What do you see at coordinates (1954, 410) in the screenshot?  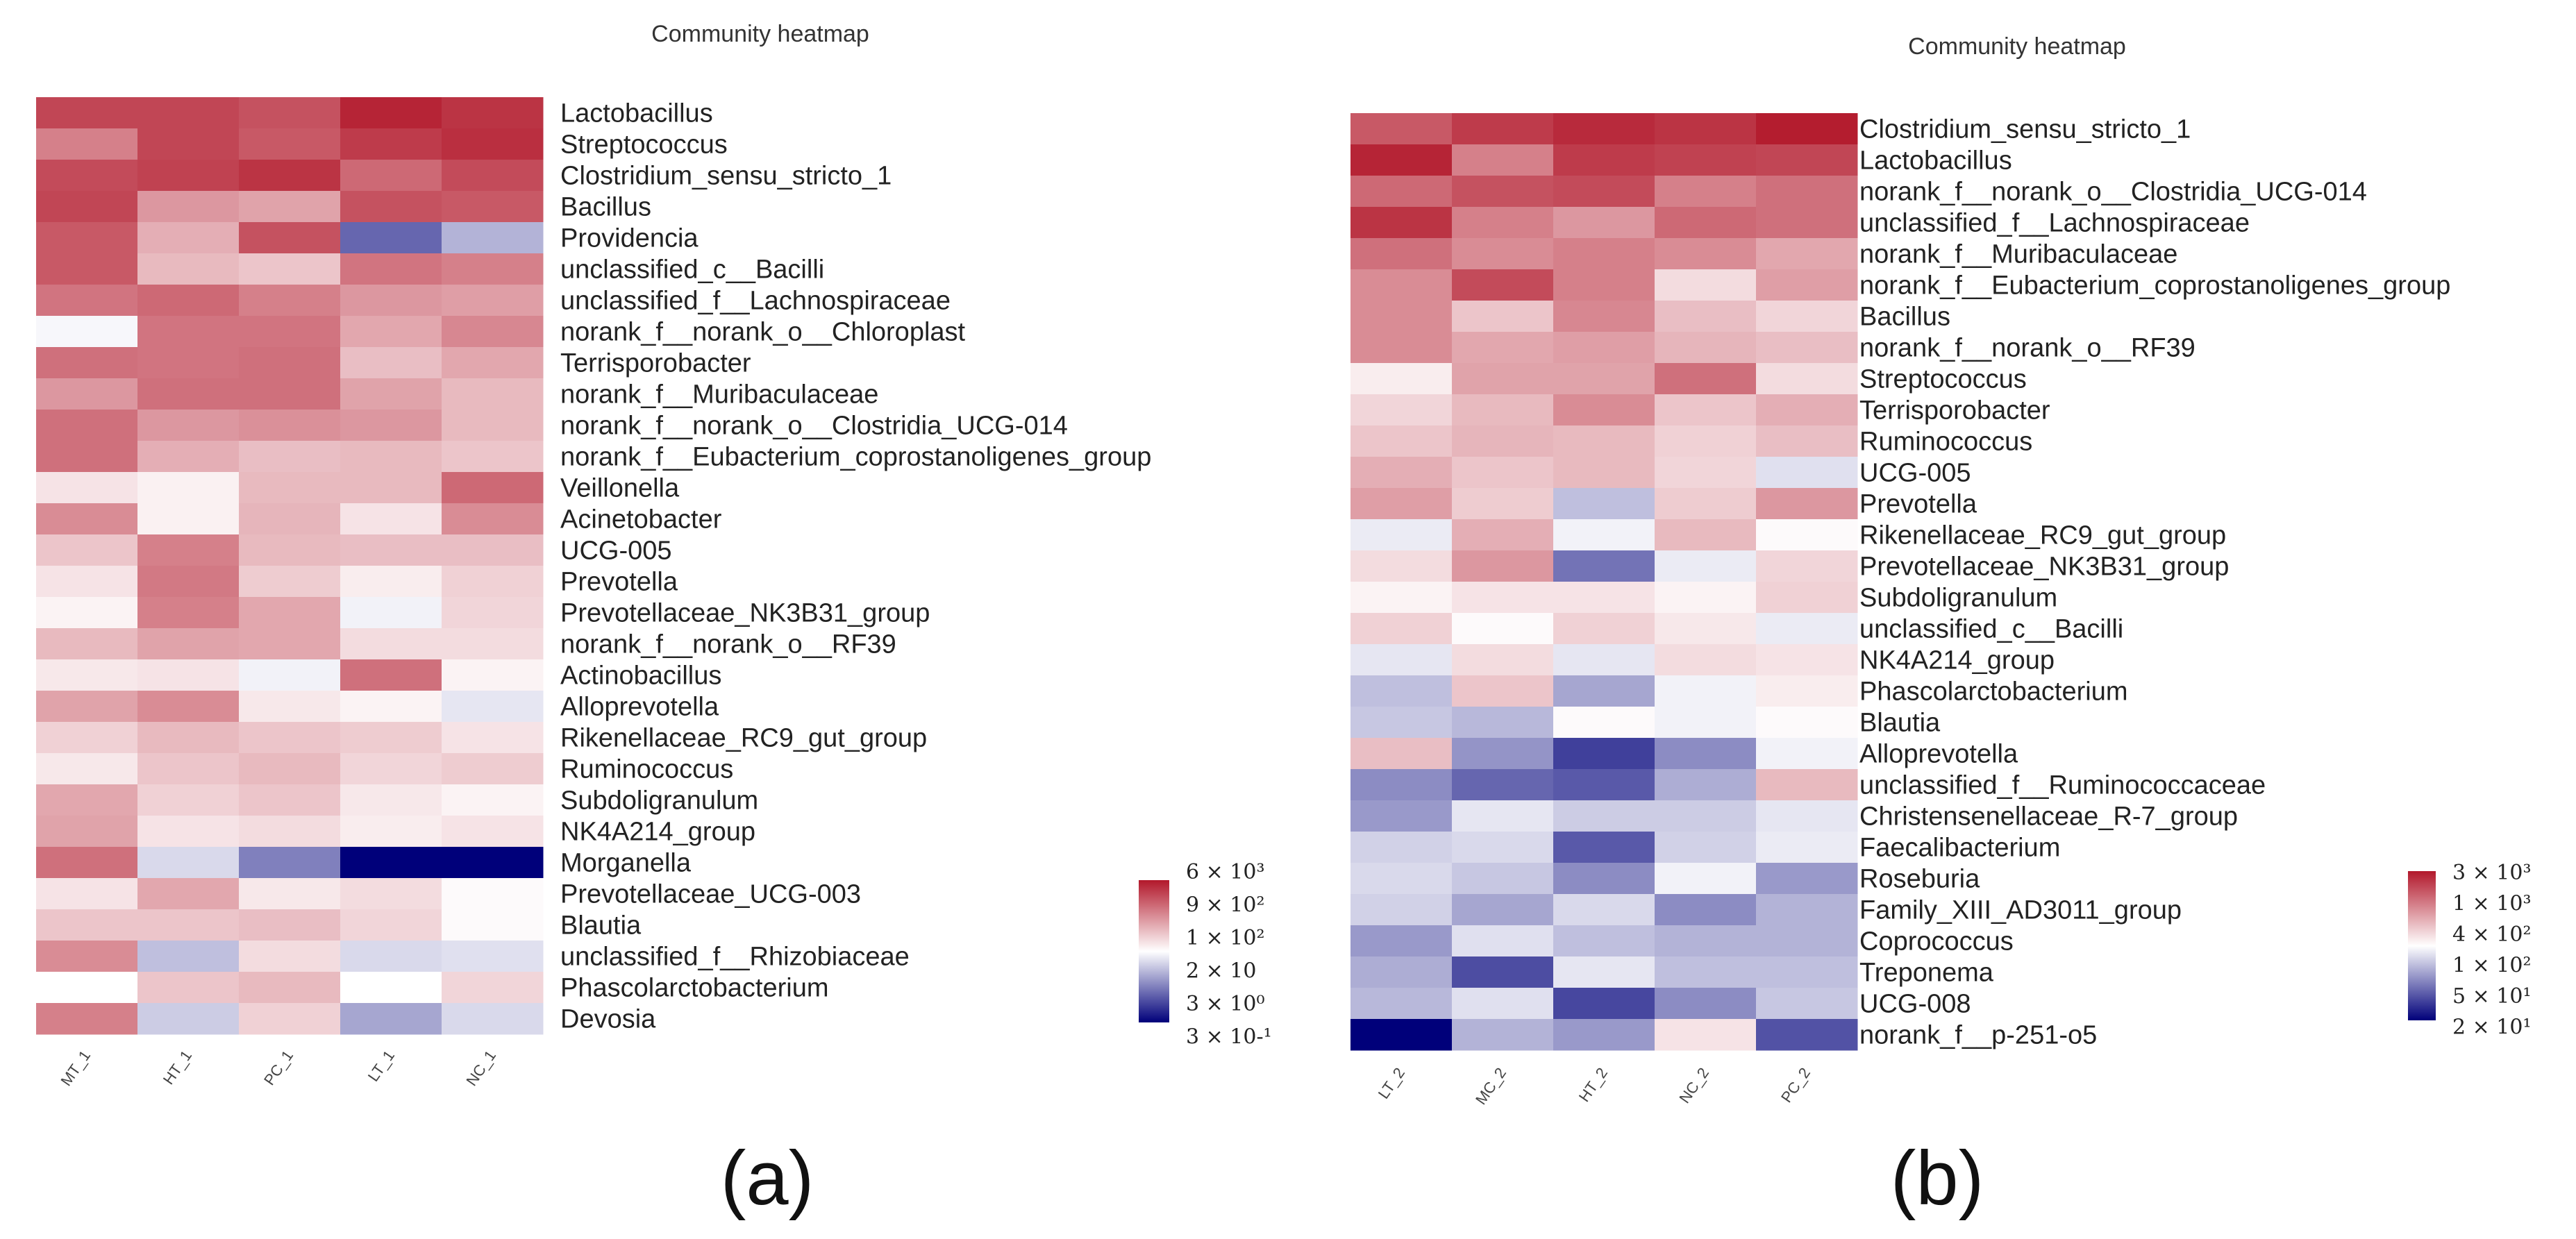 I see `panel-b-row-label: Terrisporobacter` at bounding box center [1954, 410].